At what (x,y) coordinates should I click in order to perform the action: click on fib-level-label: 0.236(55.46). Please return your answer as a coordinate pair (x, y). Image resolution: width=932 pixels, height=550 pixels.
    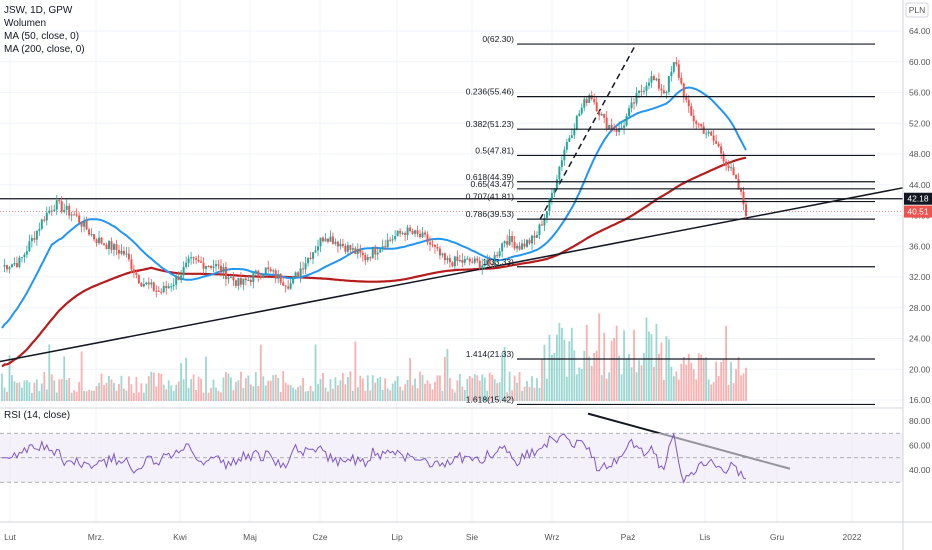
    Looking at the image, I should click on (490, 92).